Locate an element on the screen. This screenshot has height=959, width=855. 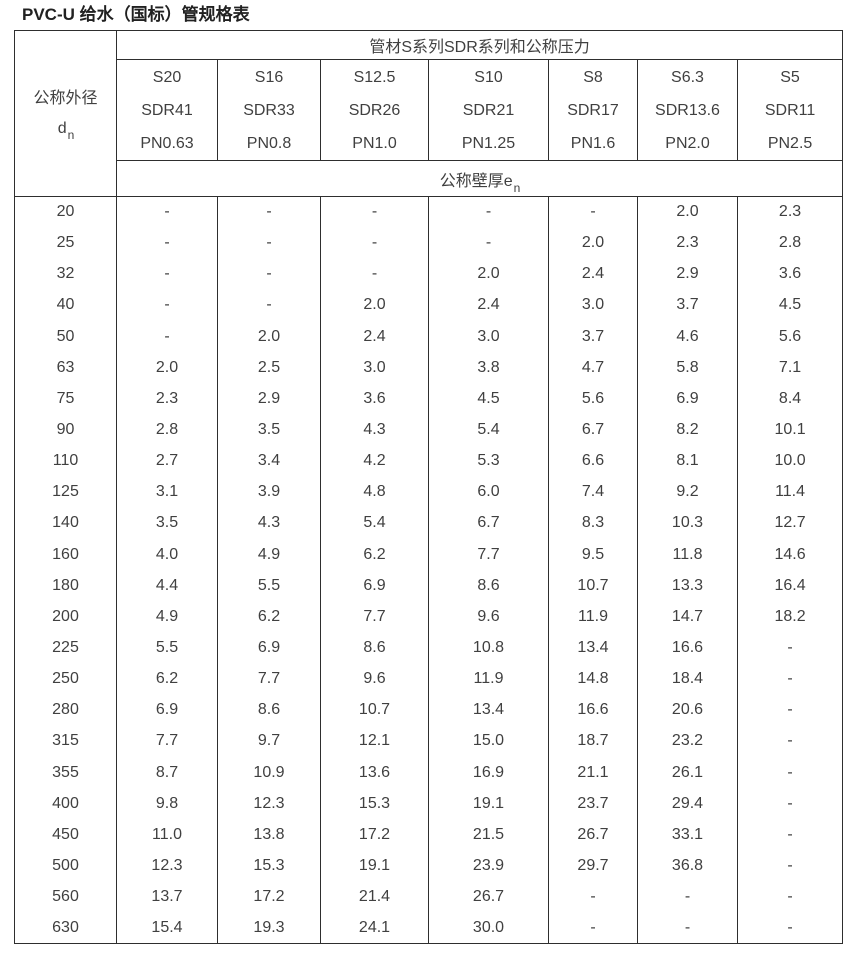
wall-thickness-cell: 10.7 is located at coordinates (374, 710).